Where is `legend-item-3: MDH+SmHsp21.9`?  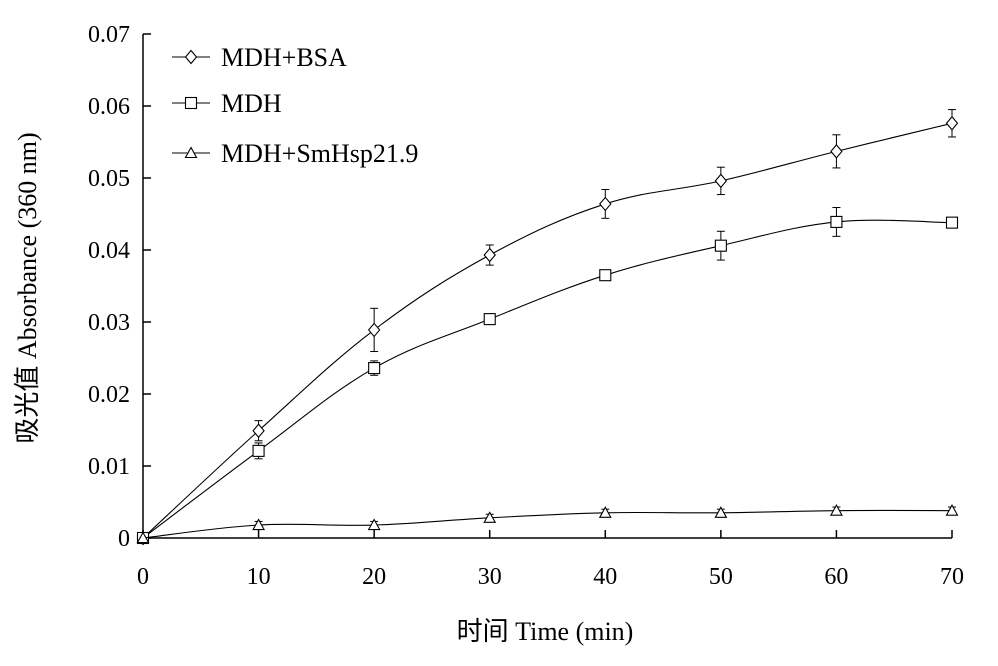
legend-item-3: MDH+SmHsp21.9 is located at coordinates (295, 153).